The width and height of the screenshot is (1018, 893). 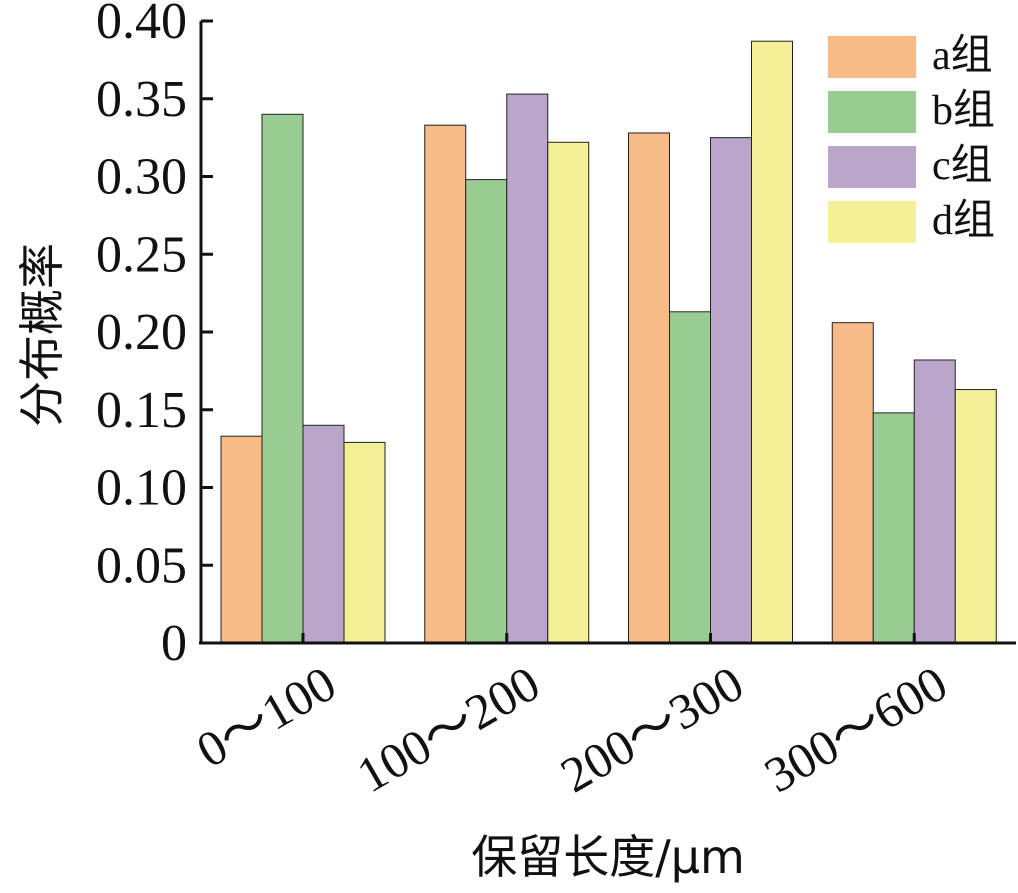 I want to click on x-tick-label: 300～600, so click(x=855, y=729).